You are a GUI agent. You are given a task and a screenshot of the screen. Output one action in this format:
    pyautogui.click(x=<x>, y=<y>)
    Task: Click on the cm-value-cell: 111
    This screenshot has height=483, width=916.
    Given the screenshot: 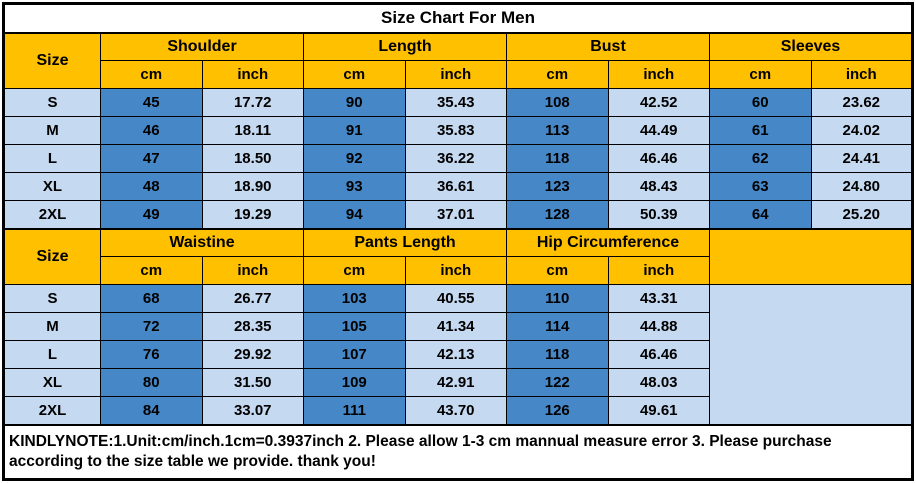 What is the action you would take?
    pyautogui.click(x=354, y=410)
    